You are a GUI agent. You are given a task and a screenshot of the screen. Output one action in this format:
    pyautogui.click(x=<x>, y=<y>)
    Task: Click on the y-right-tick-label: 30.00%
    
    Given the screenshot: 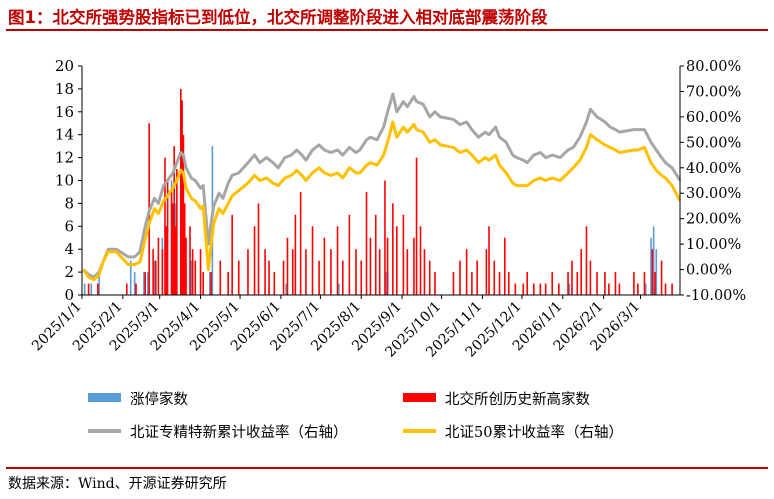 What is the action you would take?
    pyautogui.click(x=713, y=194)
    